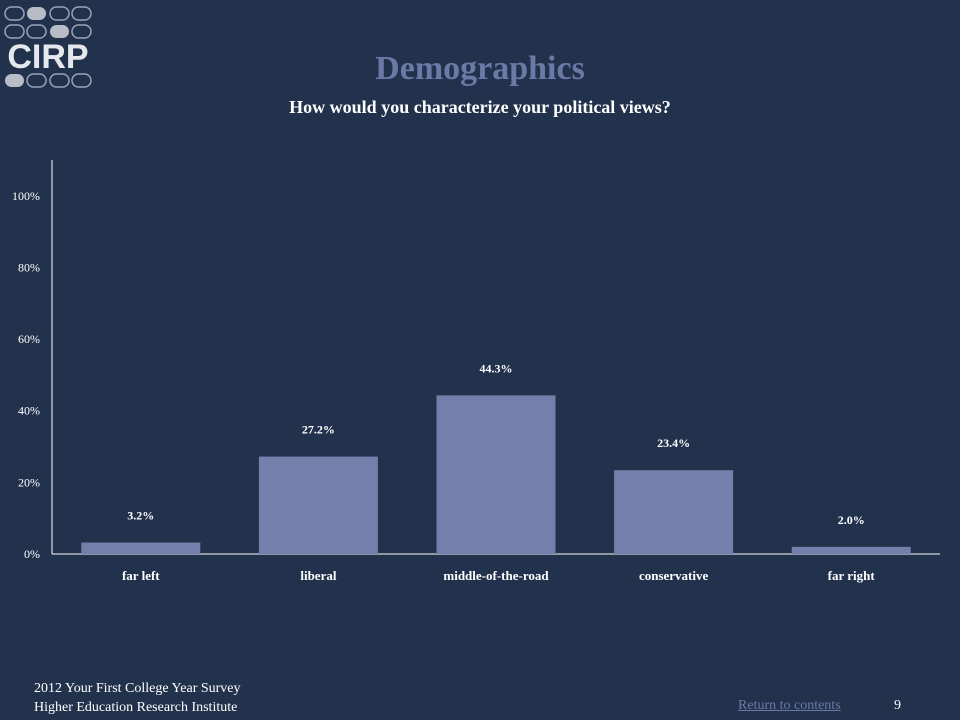 The image size is (960, 720). Describe the element at coordinates (140, 516) in the screenshot. I see `data-label: 3.2%` at that location.